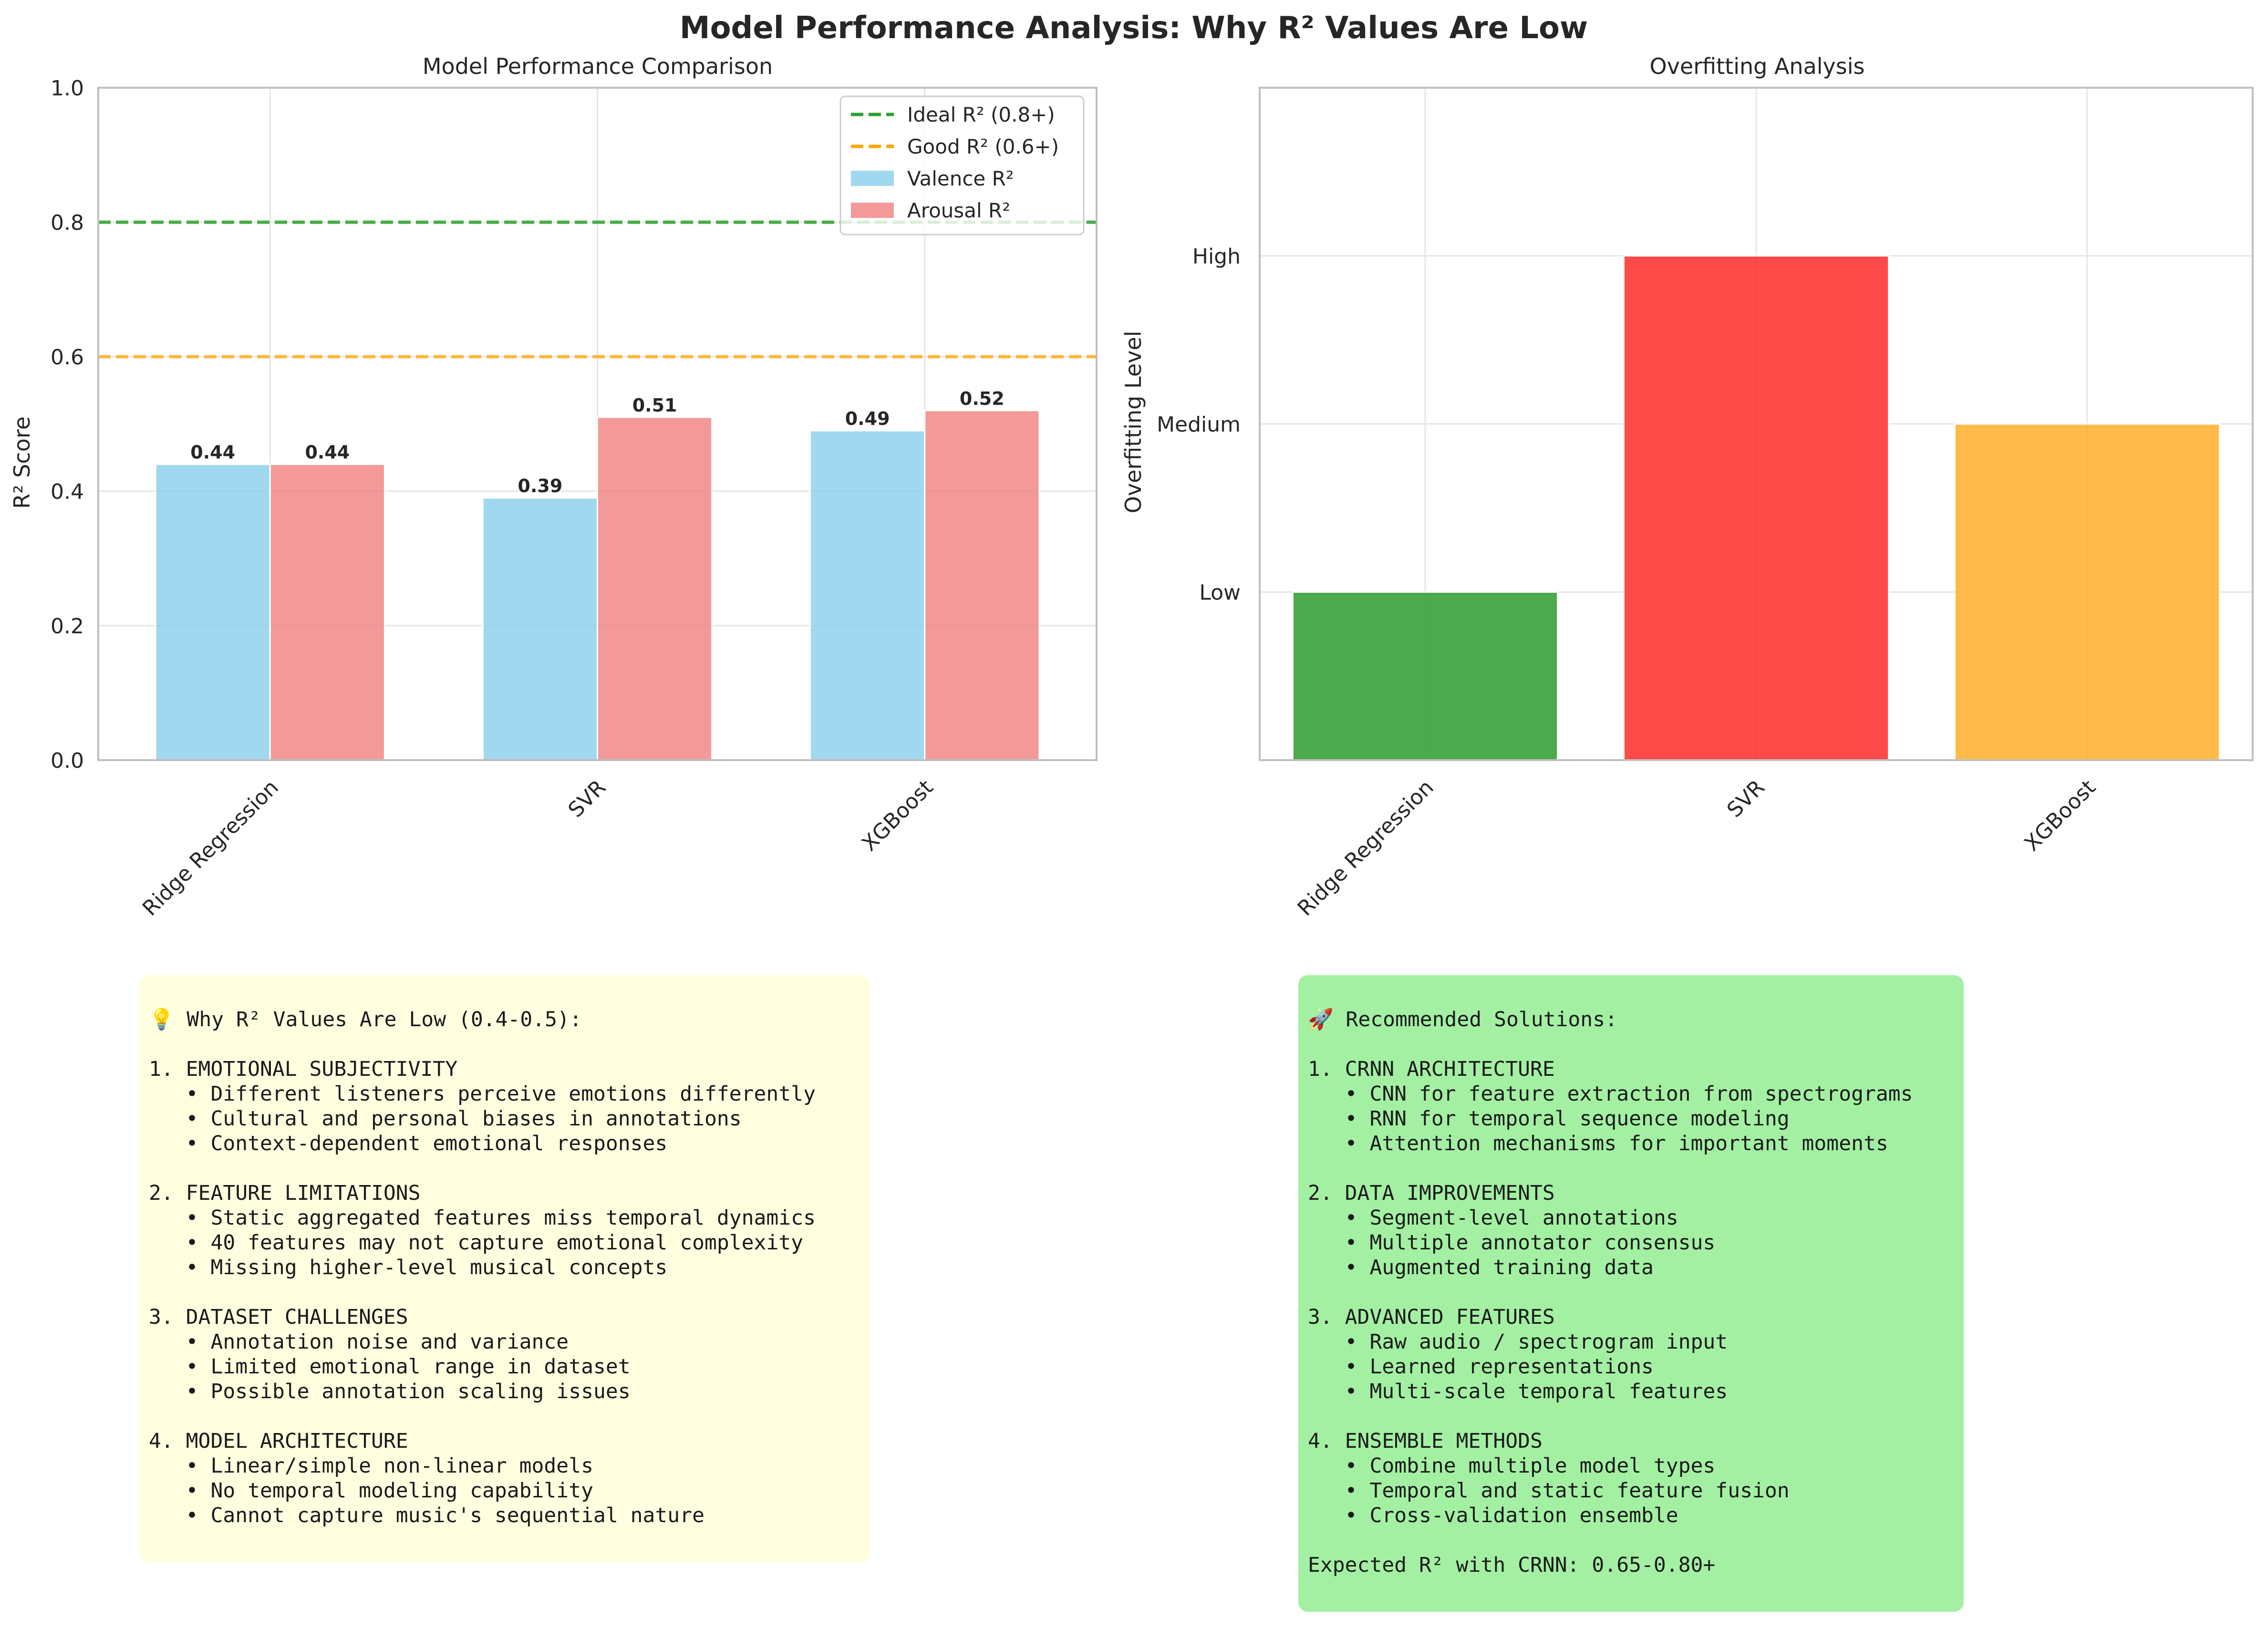  I want to click on y-tick-label: 0.6, so click(67, 357).